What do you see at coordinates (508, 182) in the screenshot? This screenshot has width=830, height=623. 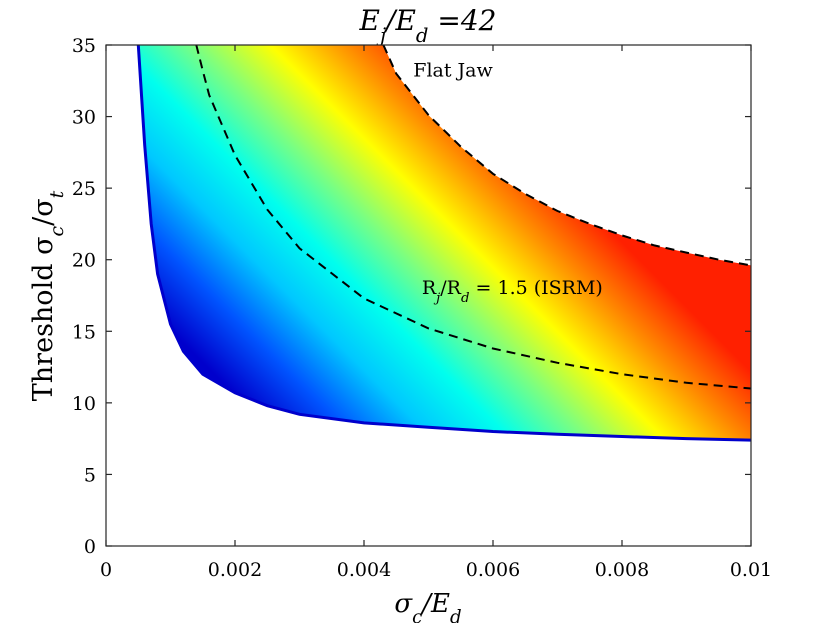 I see `annotations: Flat Jaw Rj/Rd = 1.5 (ISRM)` at bounding box center [508, 182].